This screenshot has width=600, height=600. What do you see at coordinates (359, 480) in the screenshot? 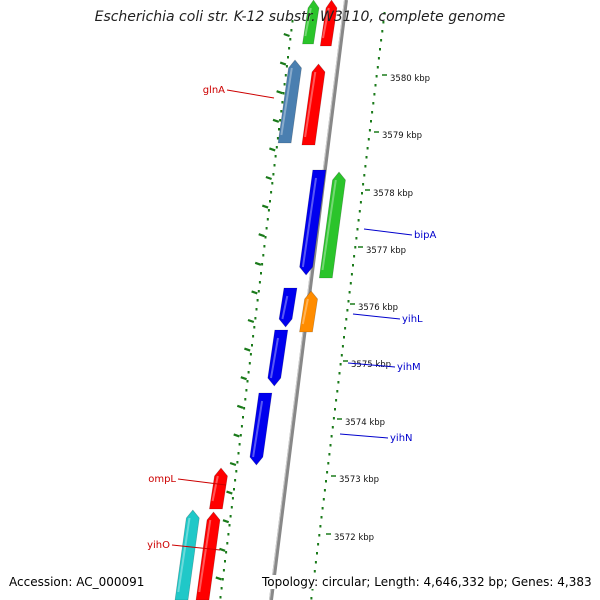
I see `tick-label: 3573 kbp` at bounding box center [359, 480].